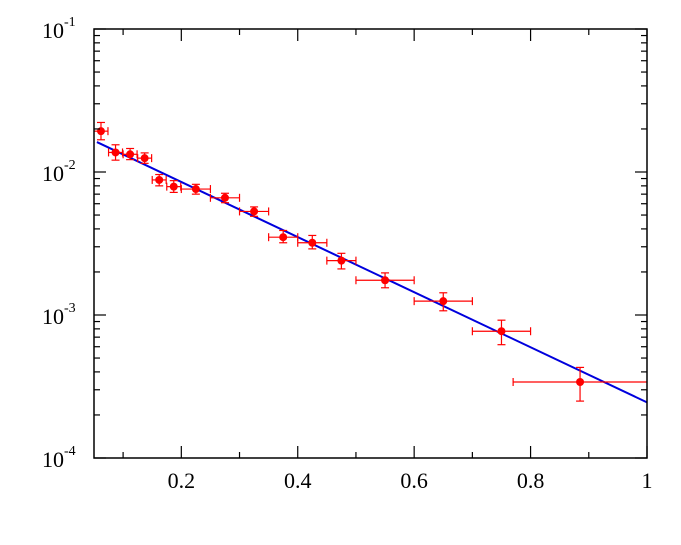 This screenshot has width=681, height=545. Describe the element at coordinates (531, 480) in the screenshot. I see `x-tick-label: 0.8` at that location.